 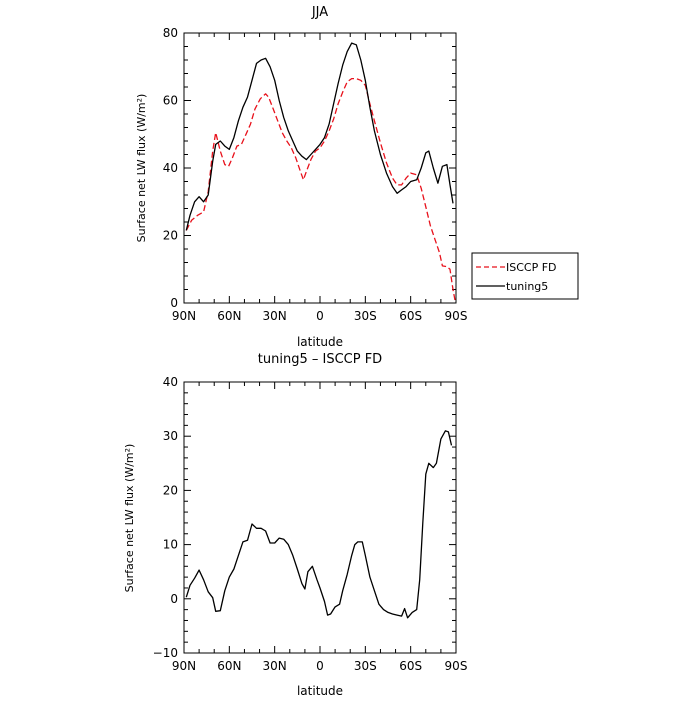 What do you see at coordinates (531, 267) in the screenshot?
I see `legend-label-isccp: ISCCP FD` at bounding box center [531, 267].